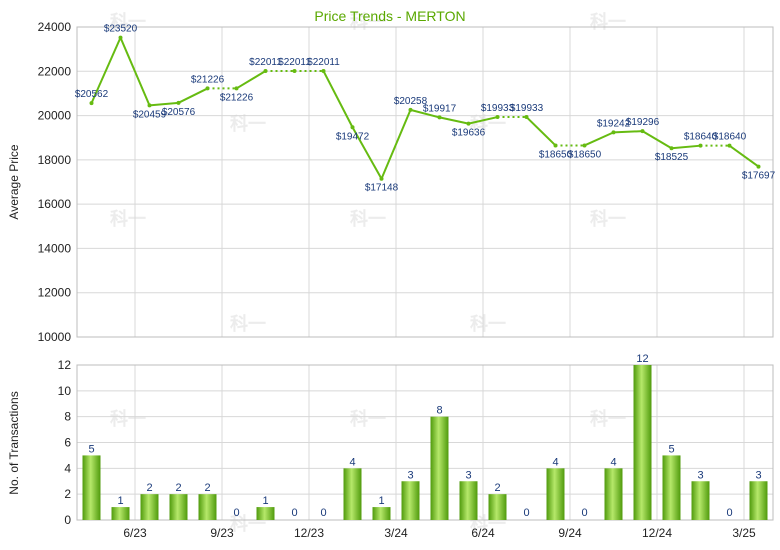 This screenshot has height=550, width=780. I want to click on price-y-tick-label: 14000, so click(55, 248).